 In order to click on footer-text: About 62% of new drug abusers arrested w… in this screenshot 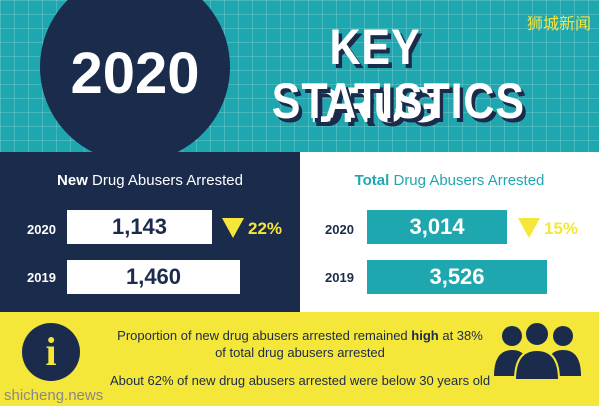, I will do `click(300, 380)`.